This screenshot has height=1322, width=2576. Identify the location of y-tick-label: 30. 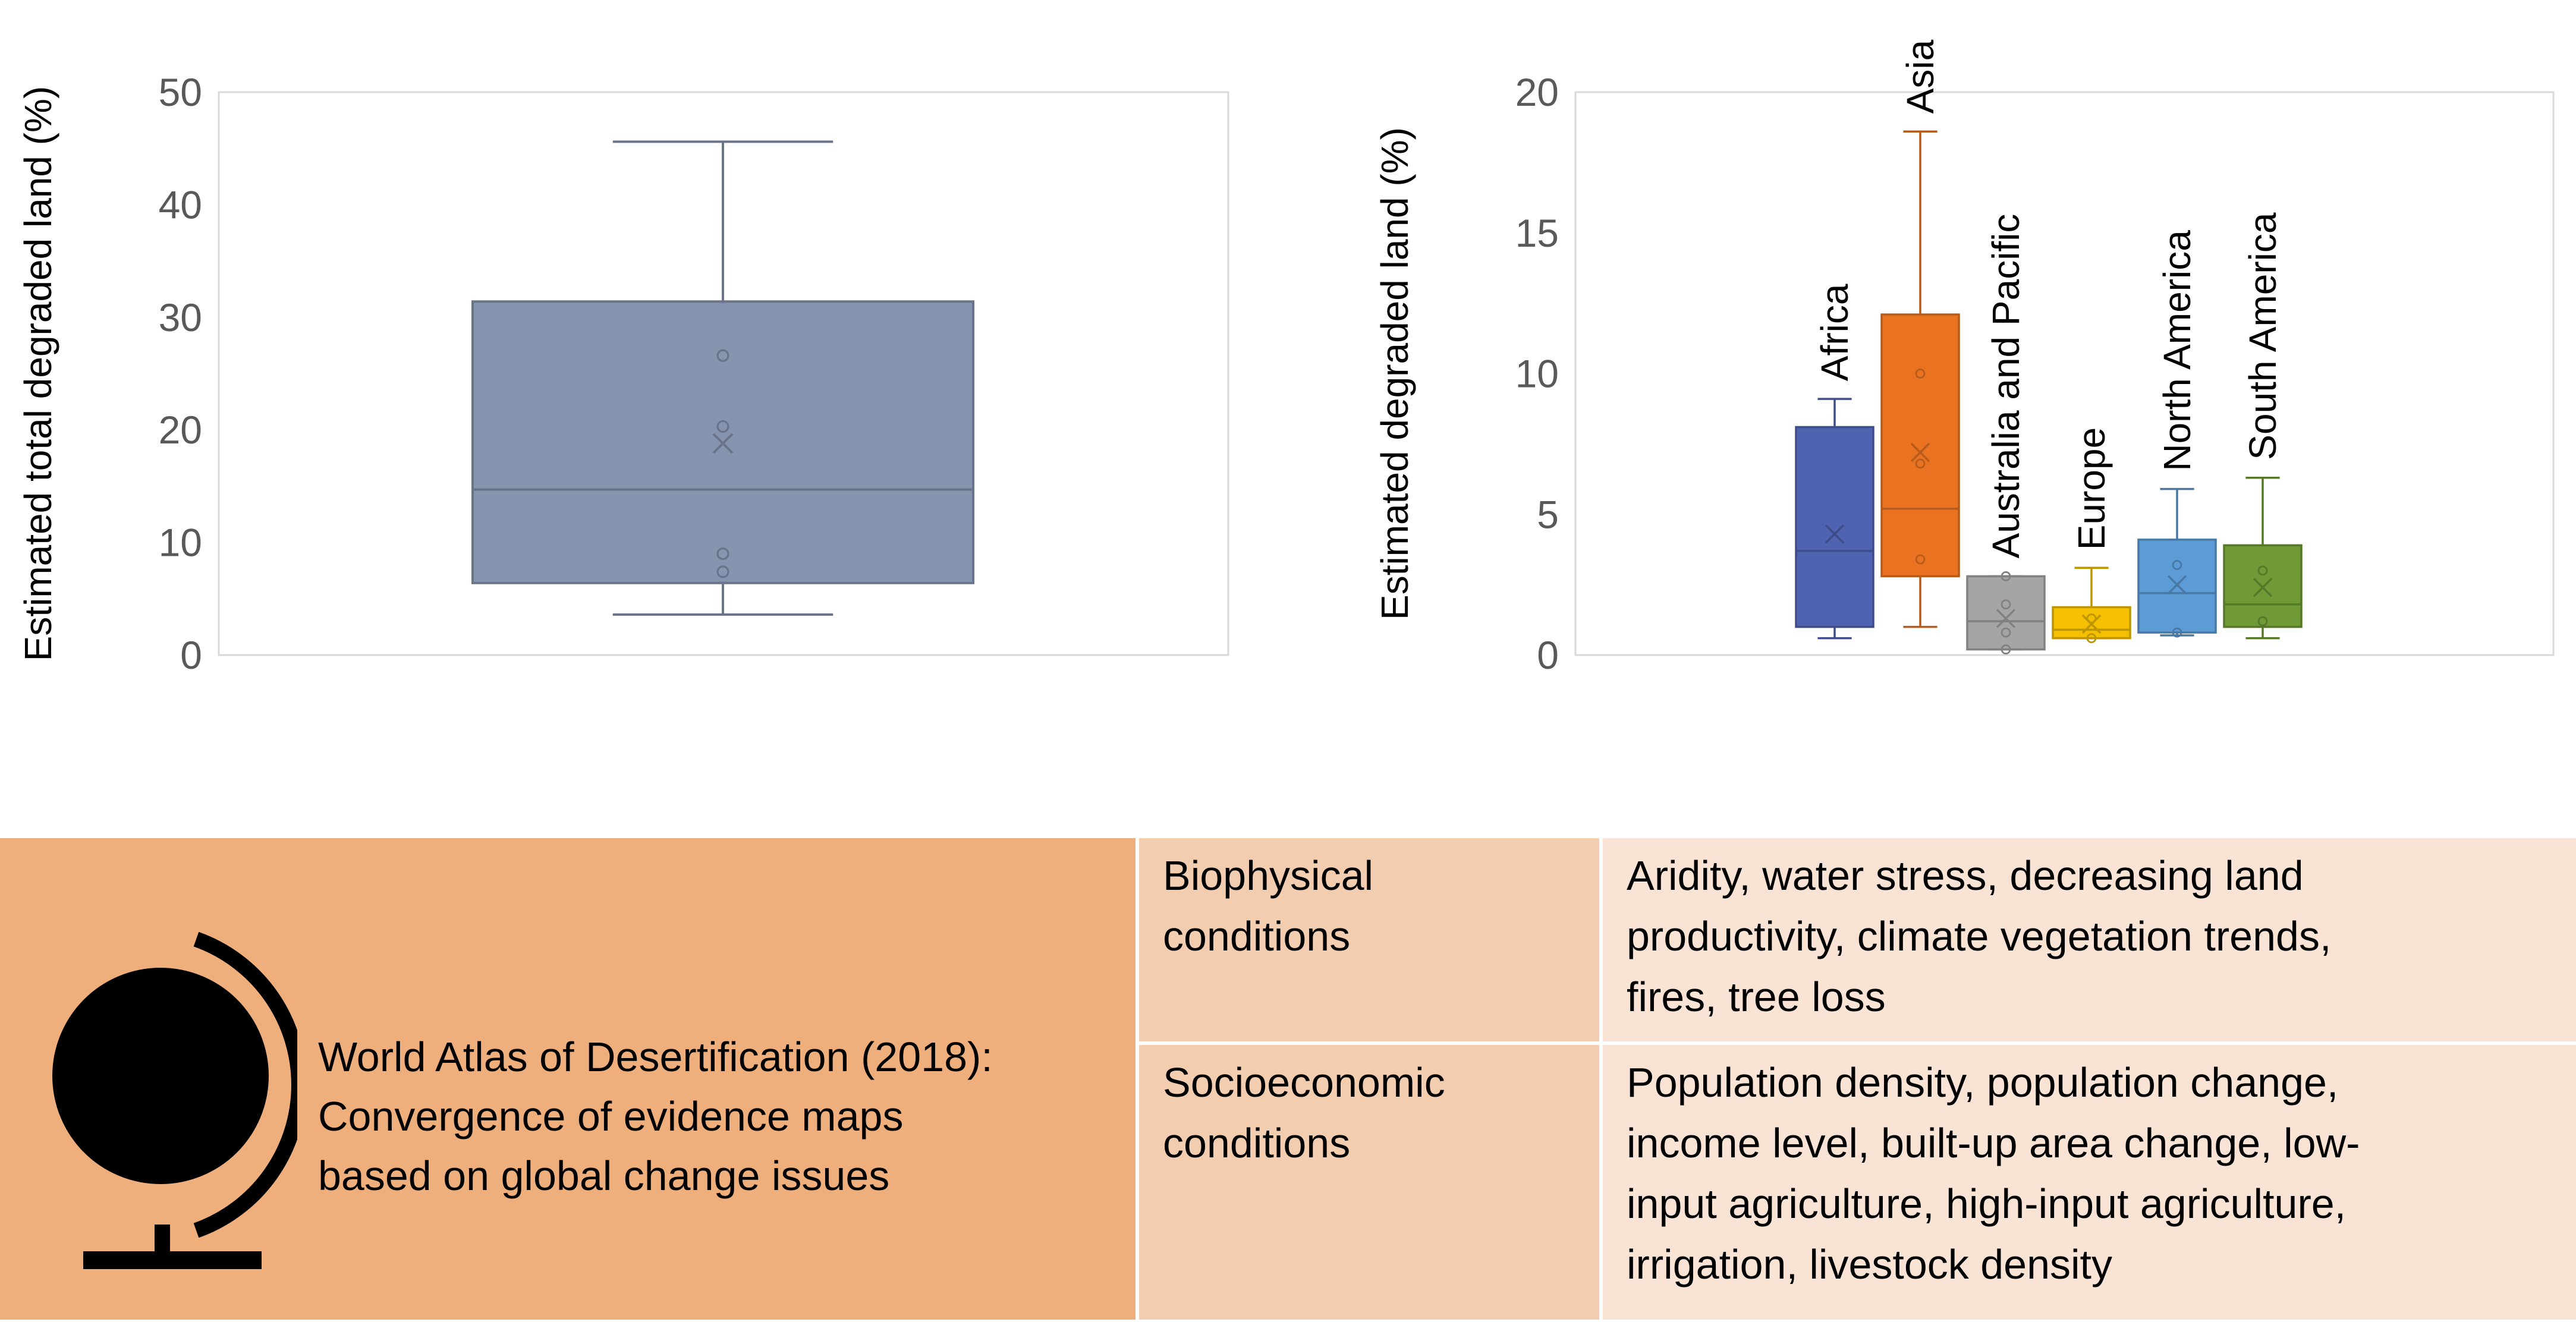
(180, 317).